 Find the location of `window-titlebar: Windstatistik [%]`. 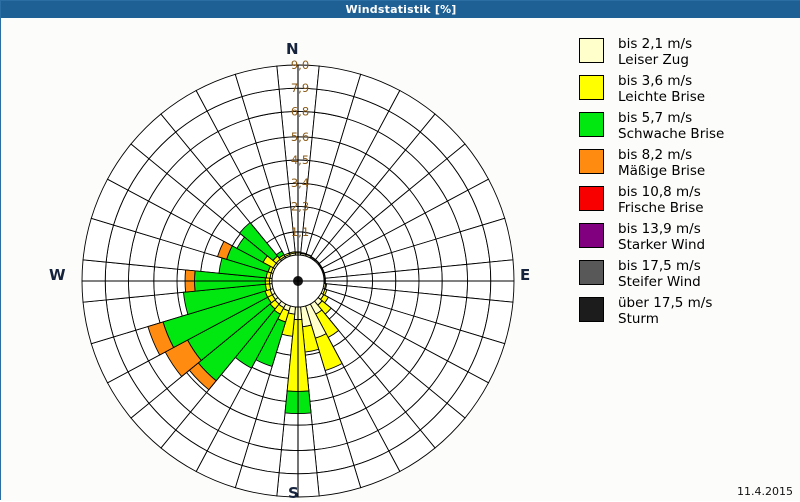

window-titlebar: Windstatistik [%] is located at coordinates (400, 9).